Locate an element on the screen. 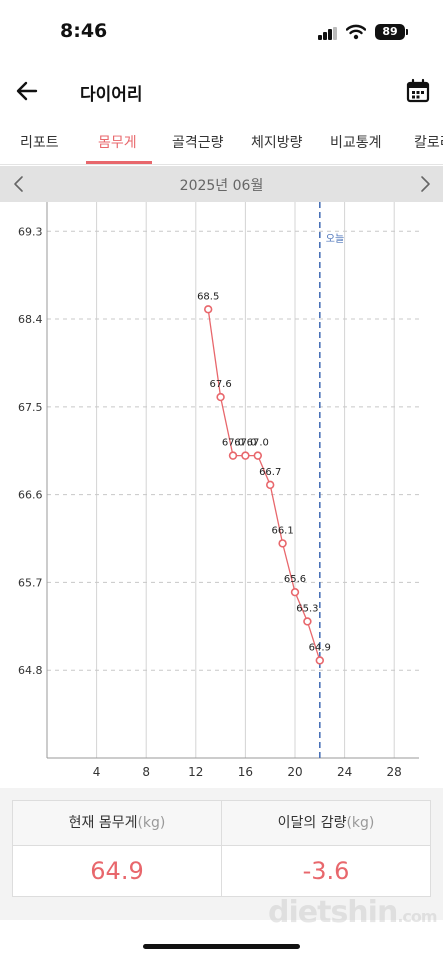  nav-bar: 다이어리 is located at coordinates (221, 92).